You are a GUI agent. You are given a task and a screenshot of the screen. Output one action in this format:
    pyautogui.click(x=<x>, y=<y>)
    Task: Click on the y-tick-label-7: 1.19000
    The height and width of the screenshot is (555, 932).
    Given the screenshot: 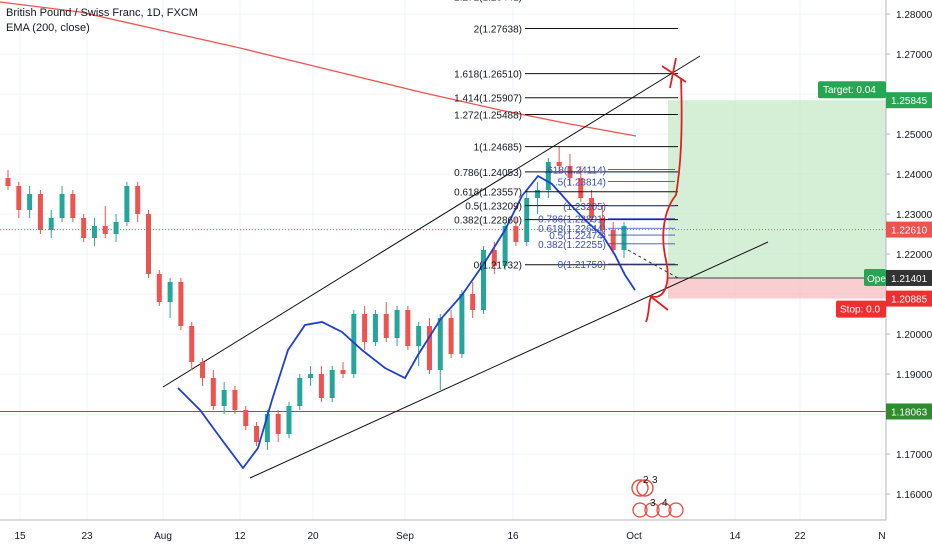 What is the action you would take?
    pyautogui.click(x=914, y=375)
    